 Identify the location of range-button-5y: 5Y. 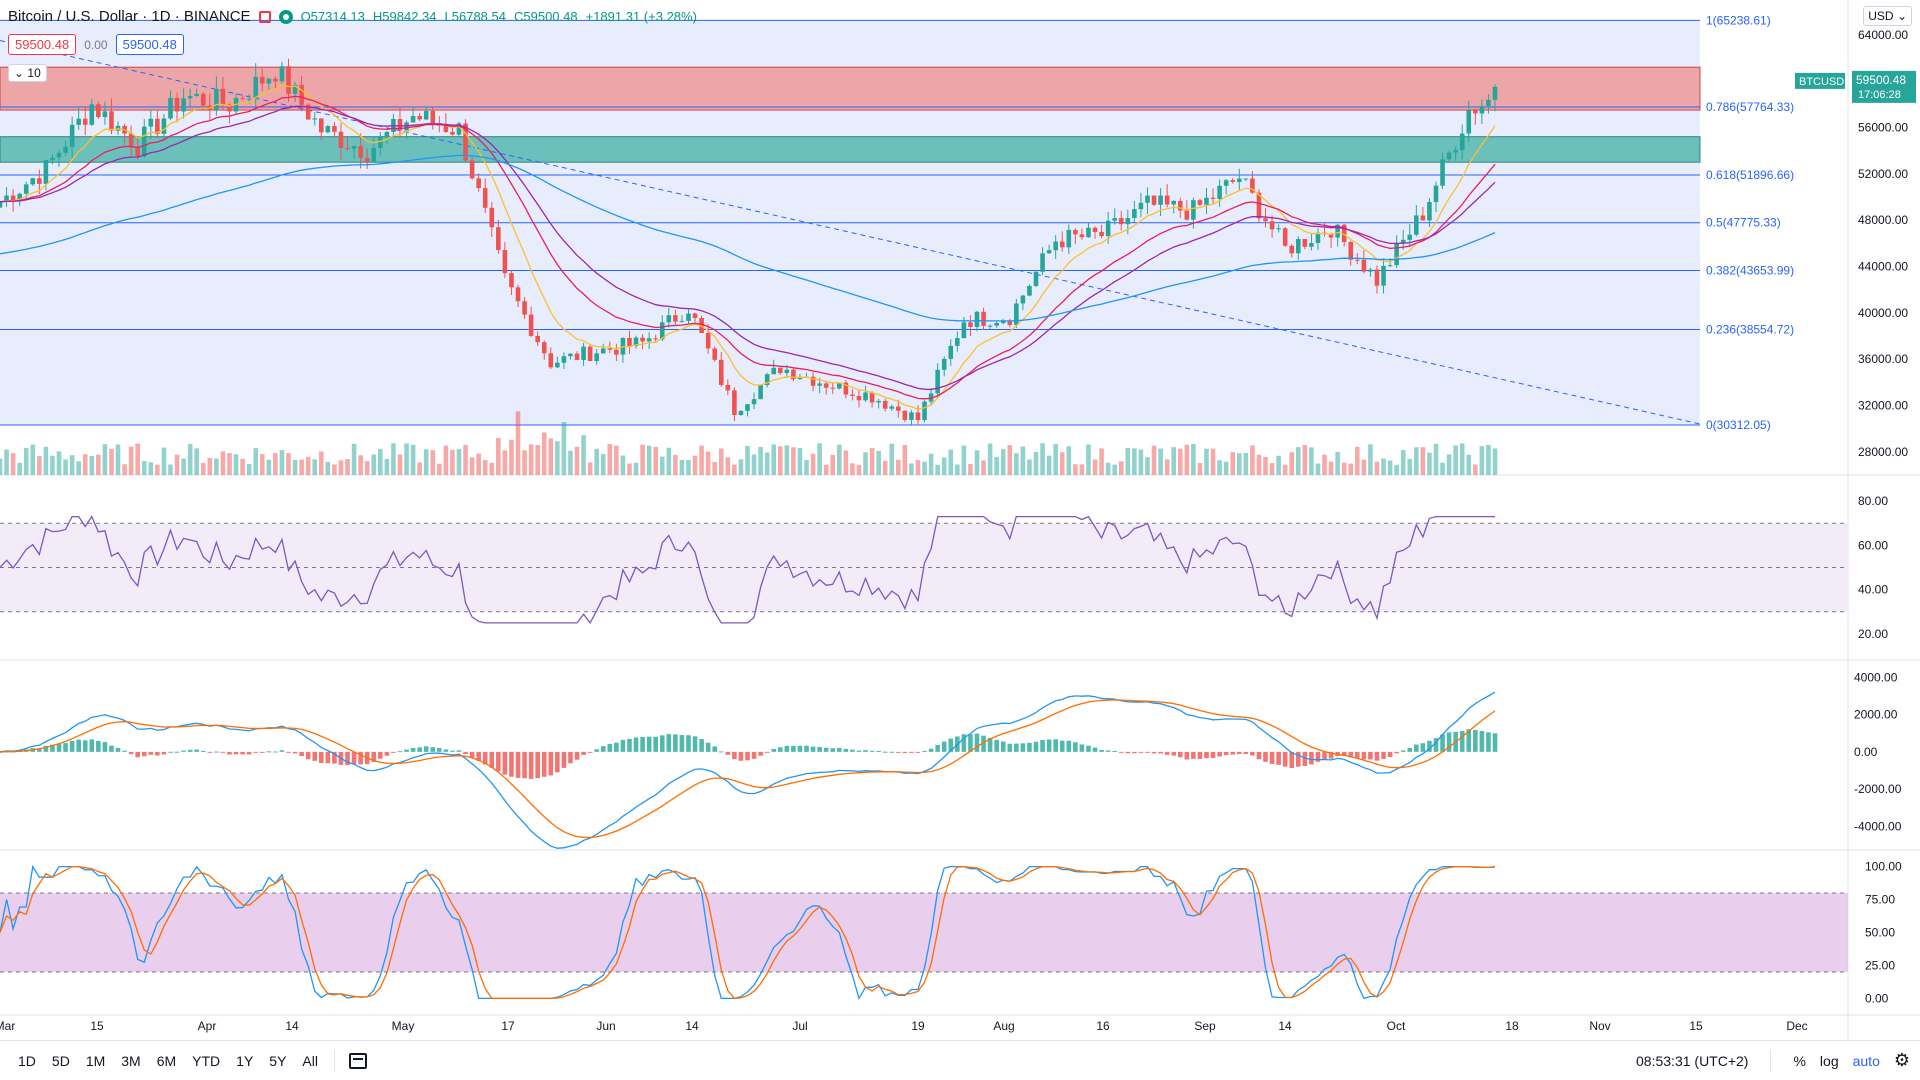
(278, 1060).